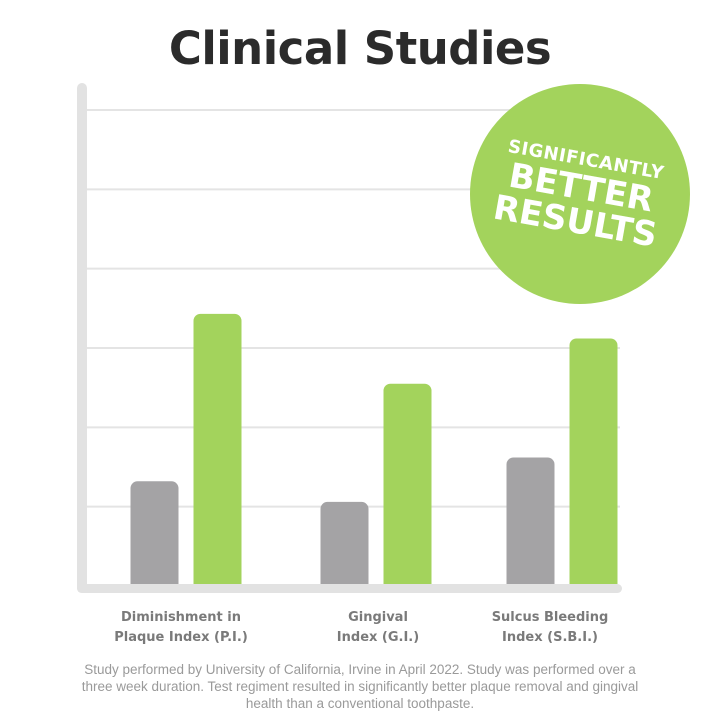 The height and width of the screenshot is (720, 720). What do you see at coordinates (181, 637) in the screenshot?
I see `category-label-line: Plaque Index (P.I.)` at bounding box center [181, 637].